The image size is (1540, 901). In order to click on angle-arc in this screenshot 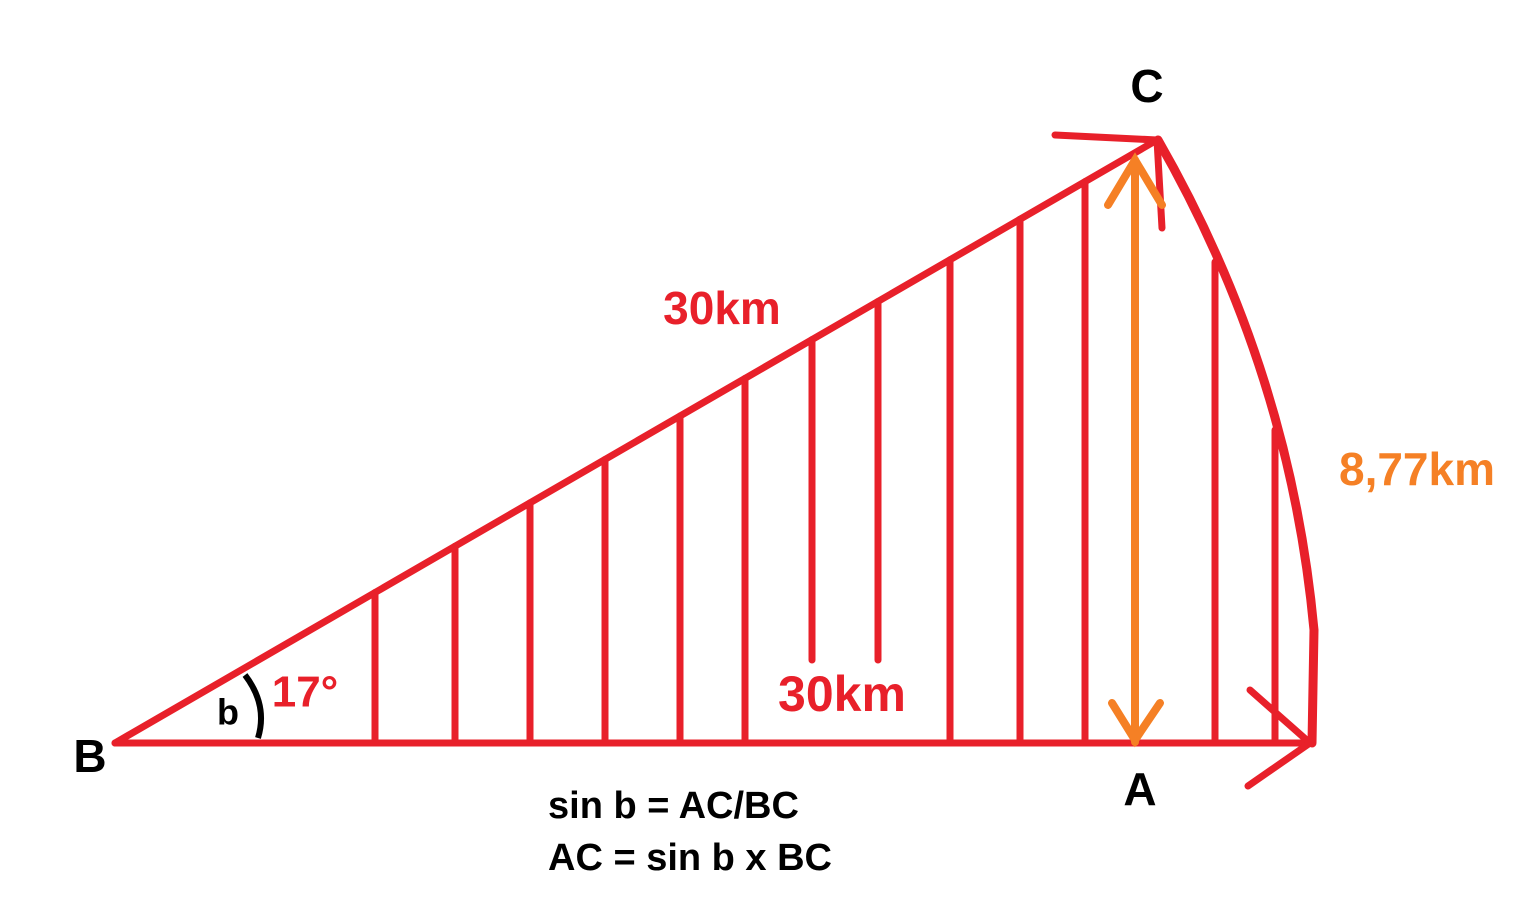, I will do `click(253, 706)`.